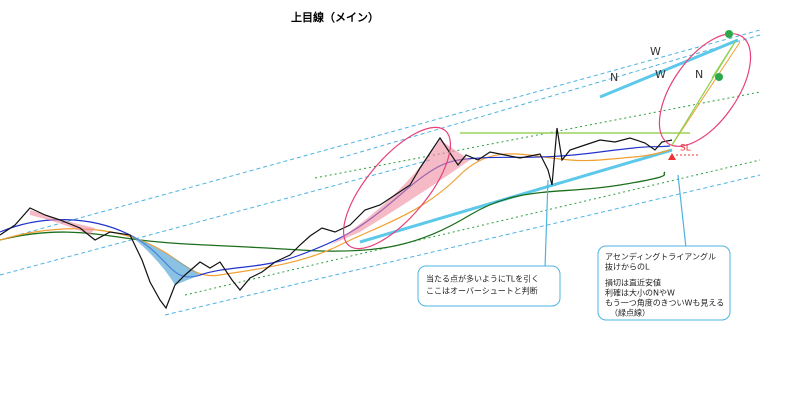  What do you see at coordinates (685, 149) in the screenshot?
I see `sl-label: SL` at bounding box center [685, 149].